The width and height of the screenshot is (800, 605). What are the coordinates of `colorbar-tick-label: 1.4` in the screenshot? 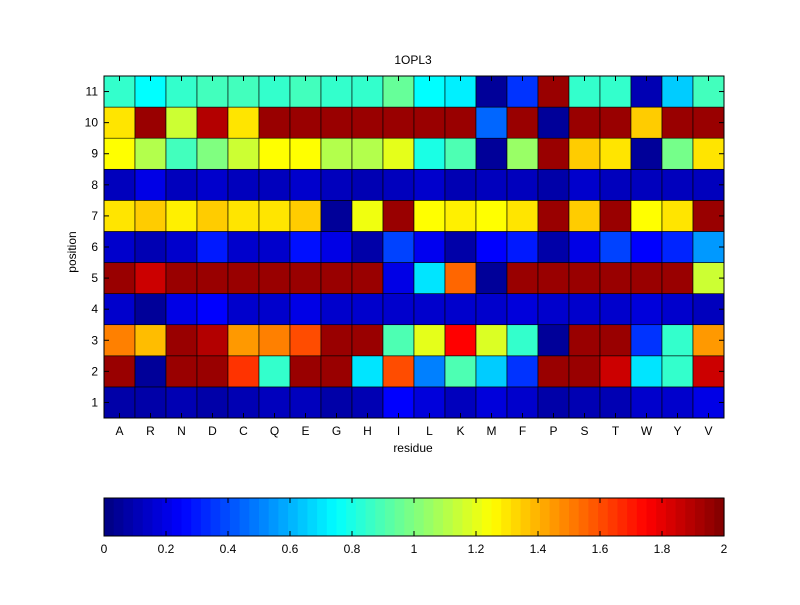 It's located at (538, 549).